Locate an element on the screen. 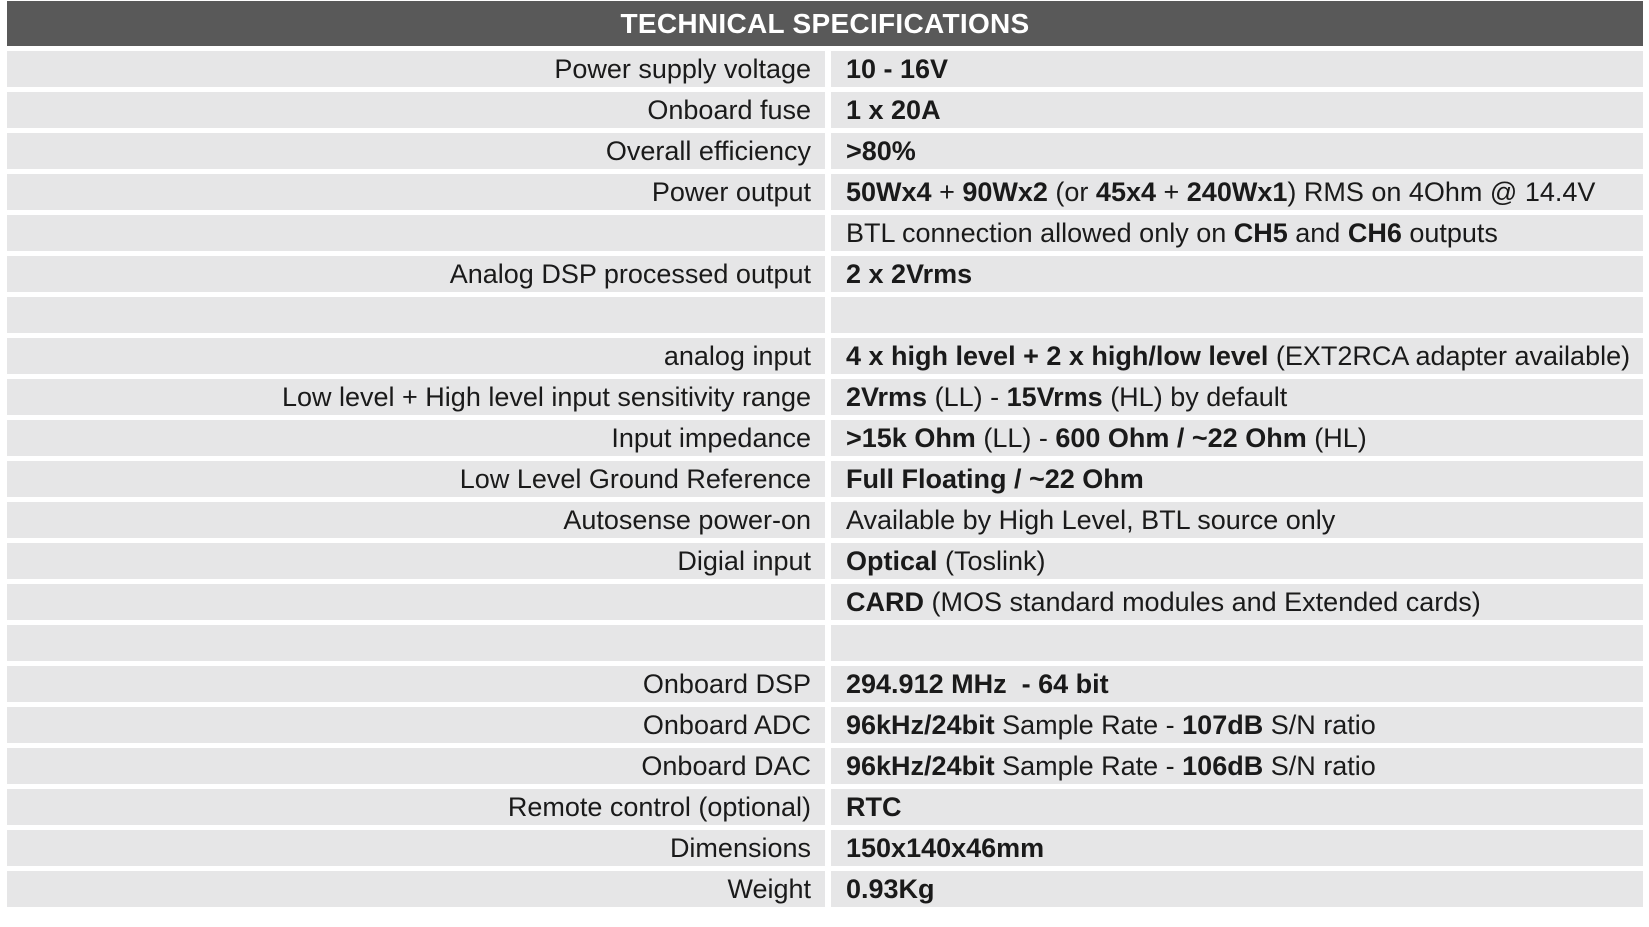  spec-value-bold: >15k Ohm is located at coordinates (911, 437).